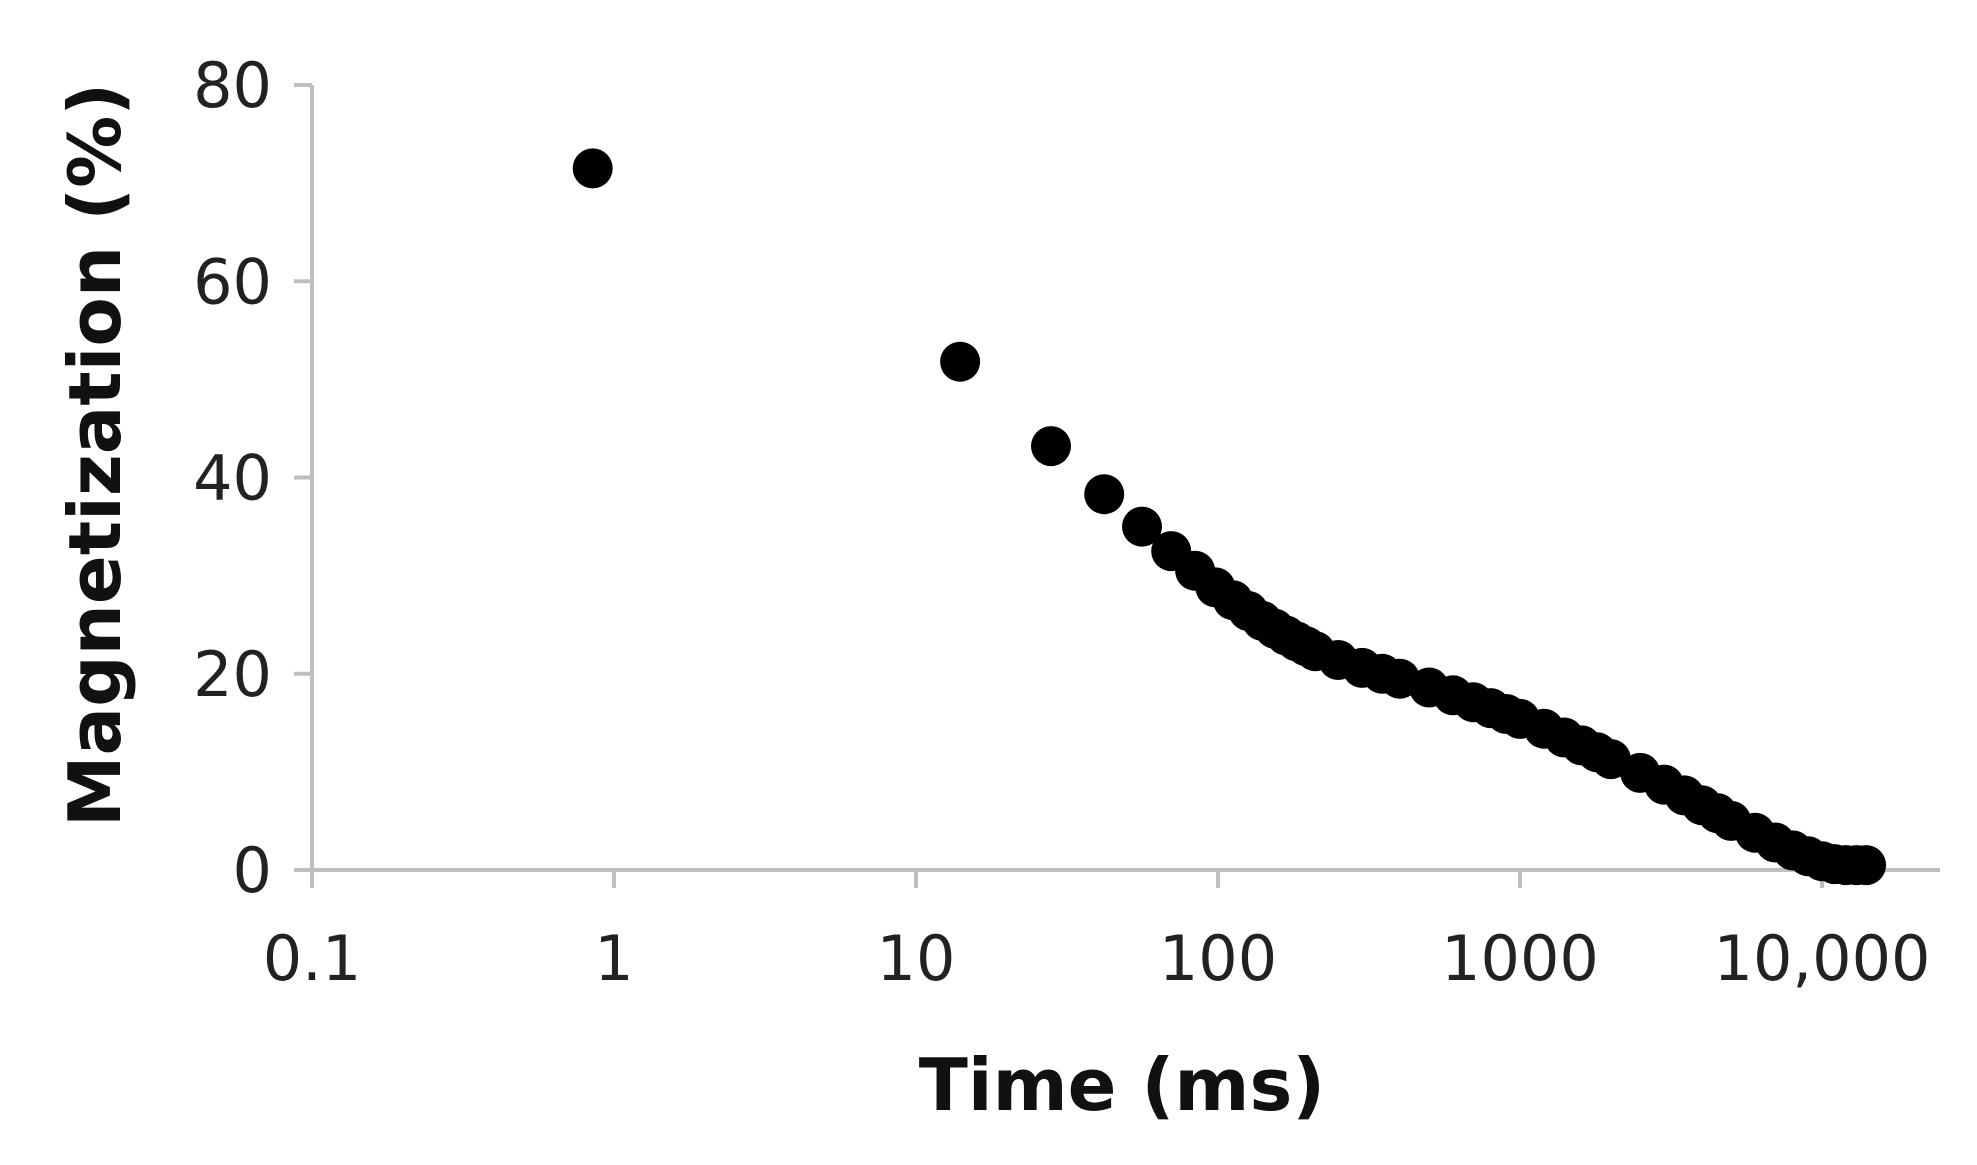 This screenshot has height=1165, width=1977. Describe the element at coordinates (232, 478) in the screenshot. I see `y-tick-label: 40` at that location.